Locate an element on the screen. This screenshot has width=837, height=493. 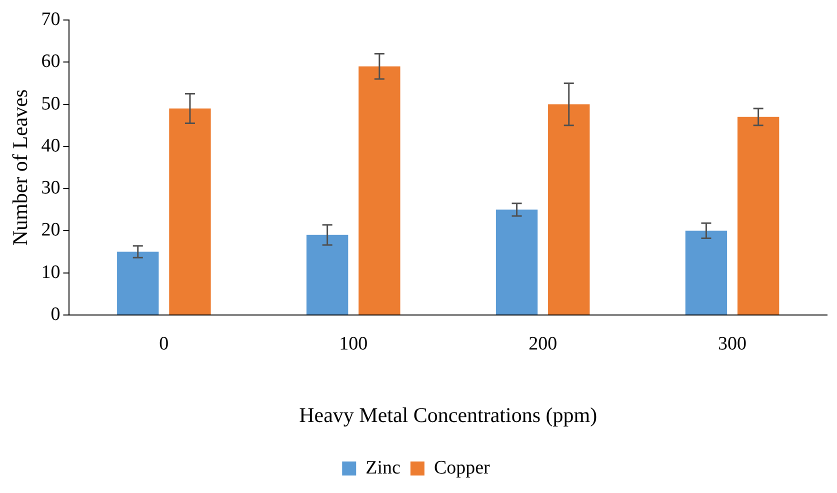
y-tick-label: 20 is located at coordinates (50, 230).